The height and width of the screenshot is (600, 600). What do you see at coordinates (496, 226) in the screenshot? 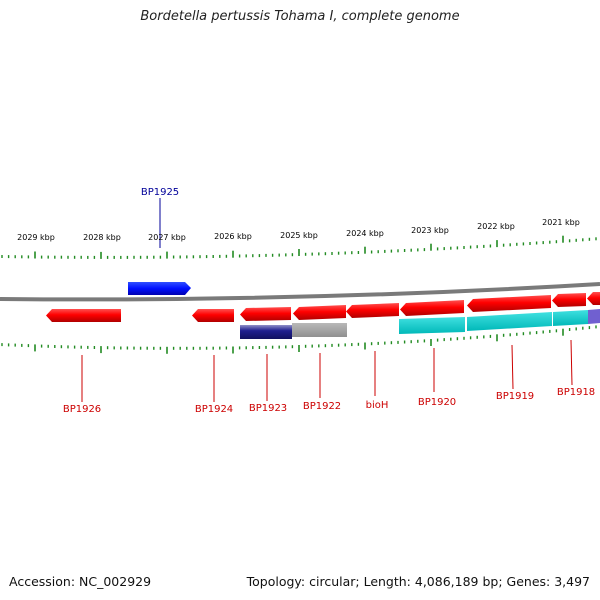
I see `scale-label-2022: 2022 kbp` at bounding box center [496, 226].